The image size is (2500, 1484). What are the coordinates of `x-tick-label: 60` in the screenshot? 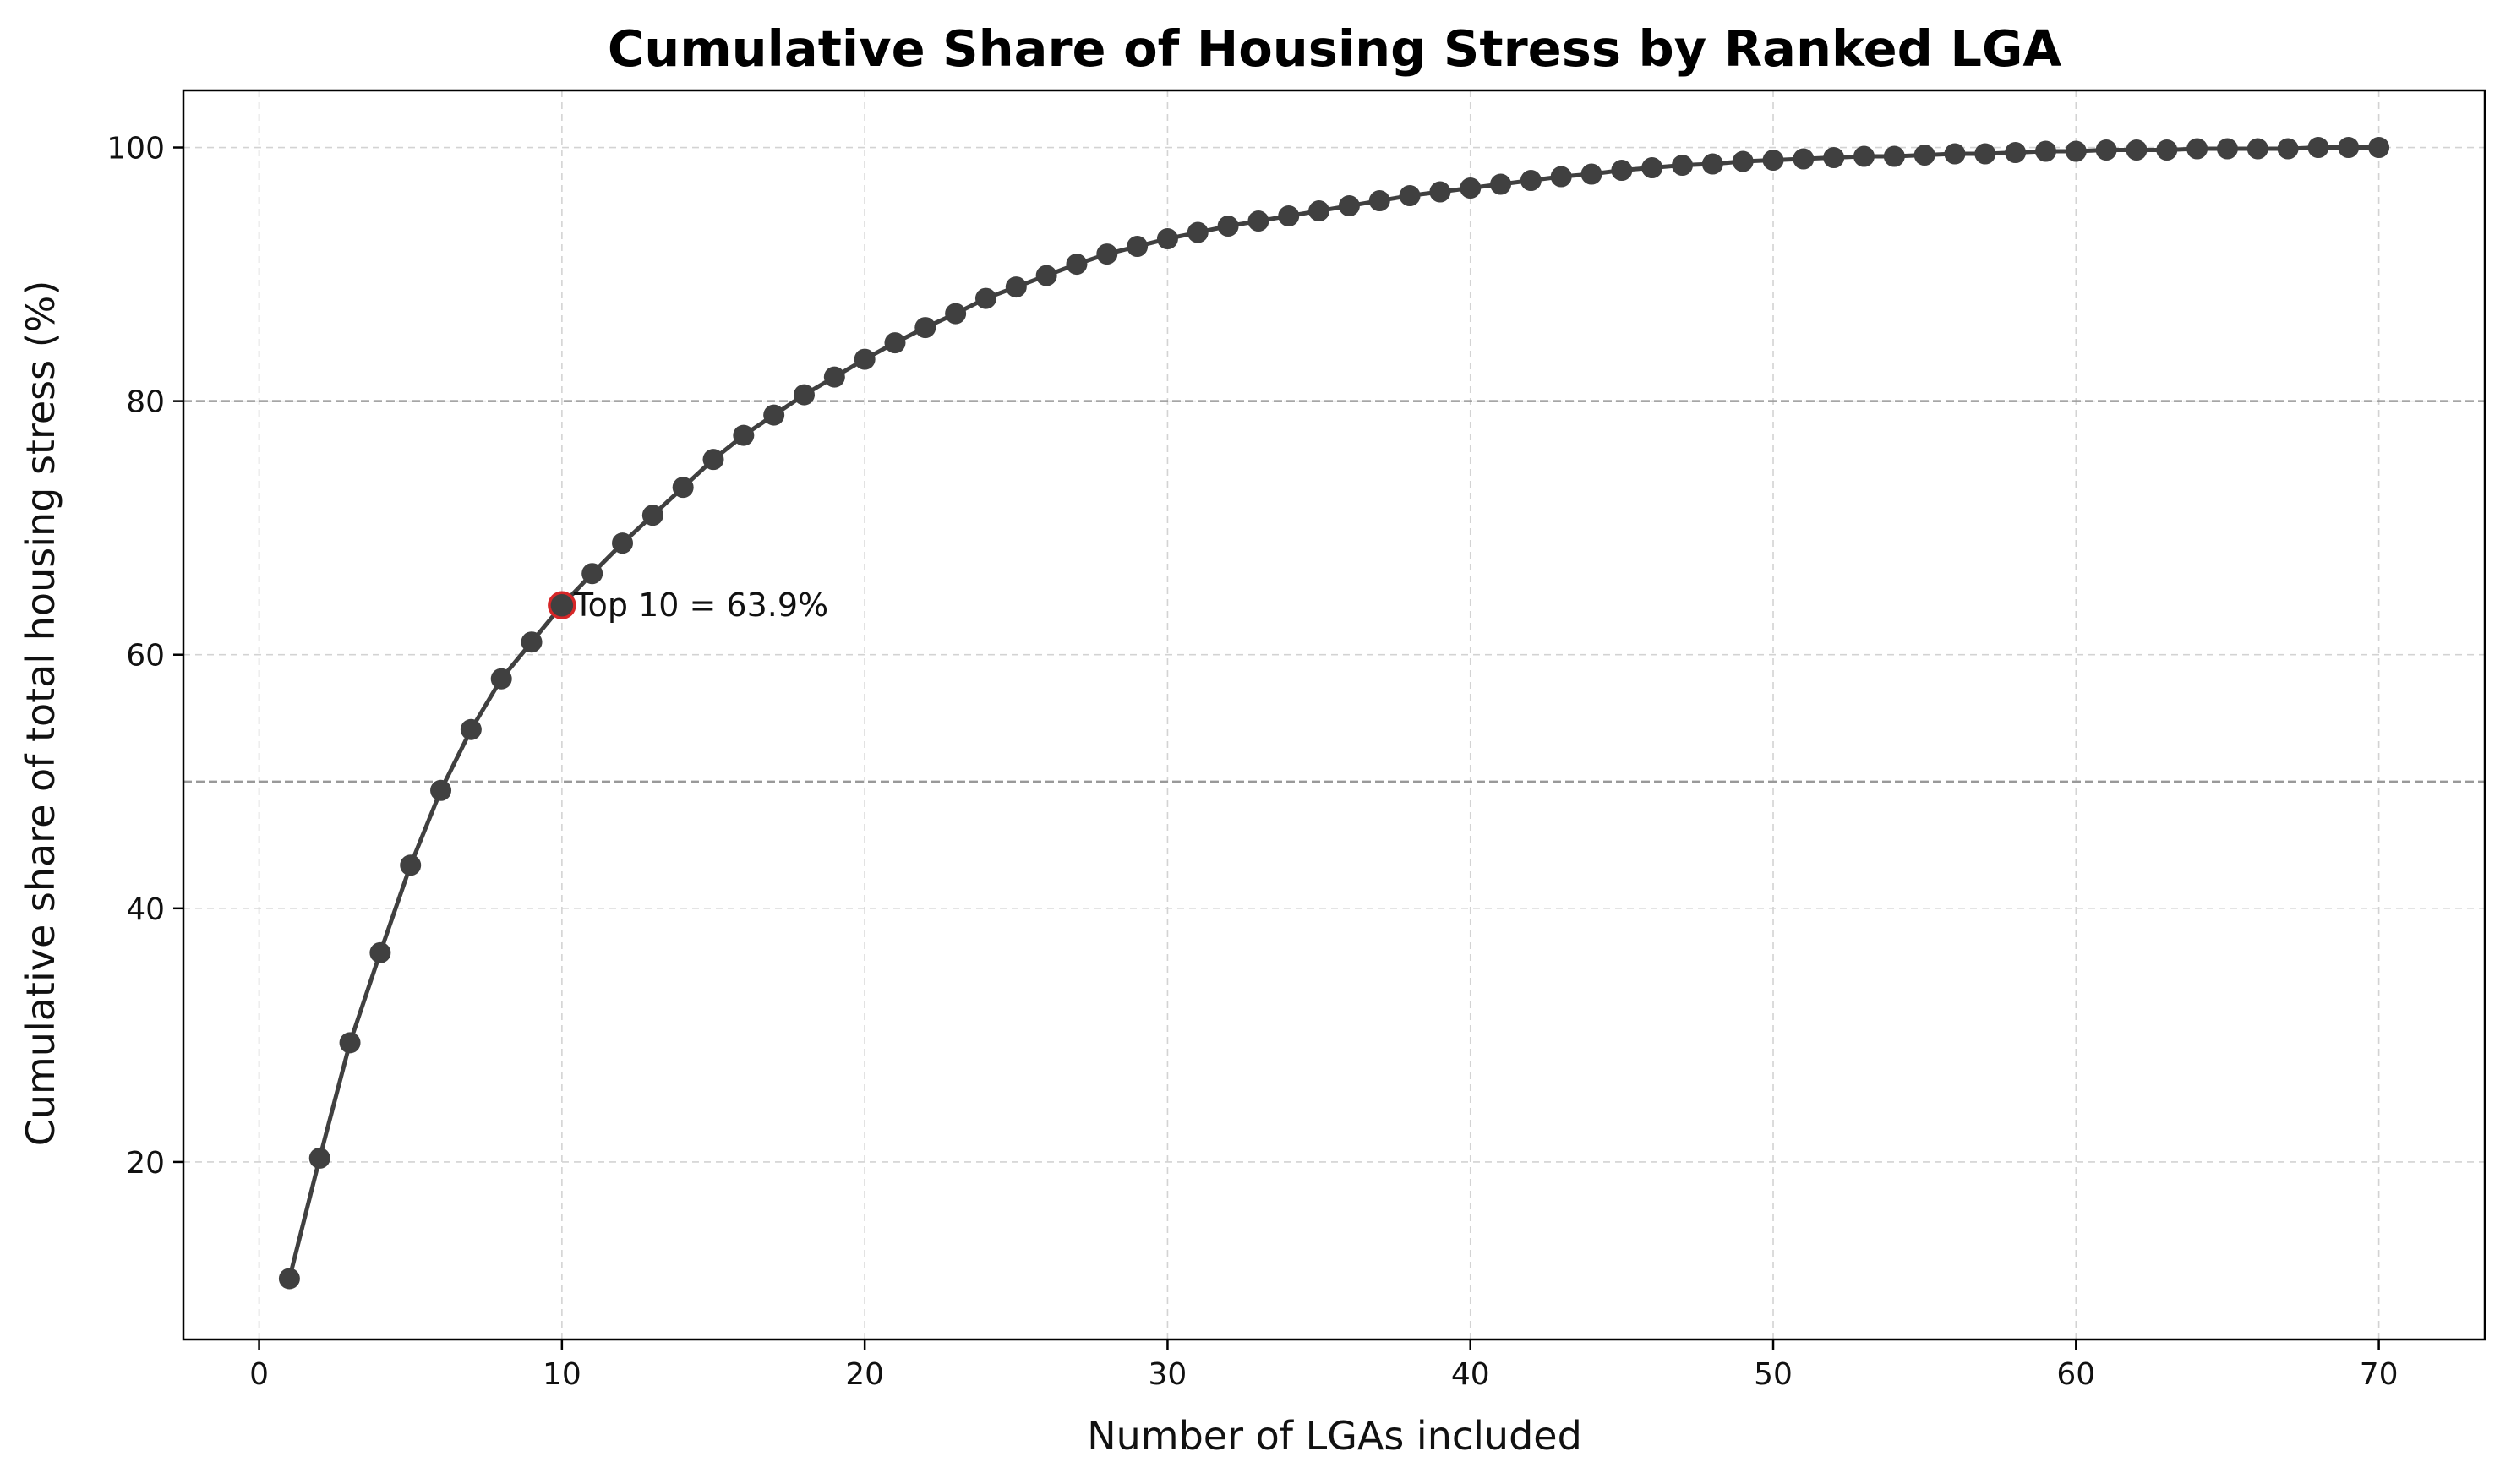 It's located at (2075, 1375).